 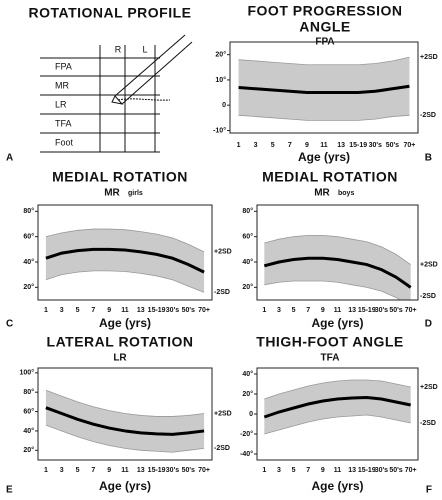 I want to click on row-label: MR, so click(x=62, y=85).